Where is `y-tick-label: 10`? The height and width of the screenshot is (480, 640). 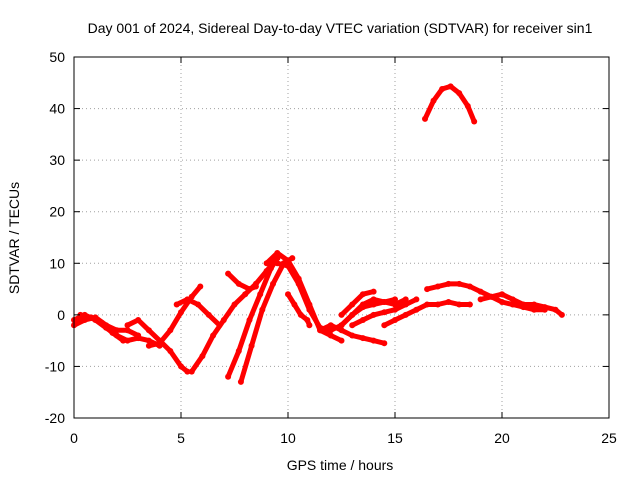
y-tick-label: 10 is located at coordinates (57, 263).